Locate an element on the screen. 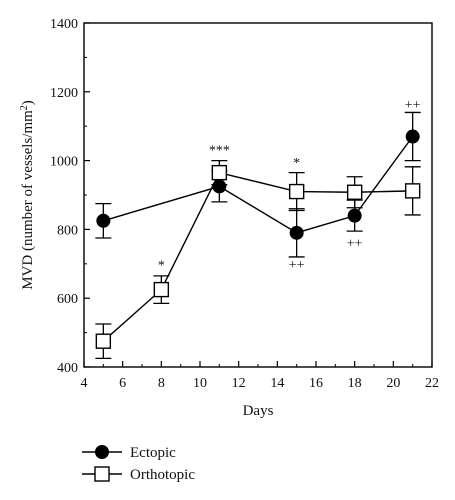 This screenshot has width=455, height=500. x-tick-label: 8 is located at coordinates (161, 383).